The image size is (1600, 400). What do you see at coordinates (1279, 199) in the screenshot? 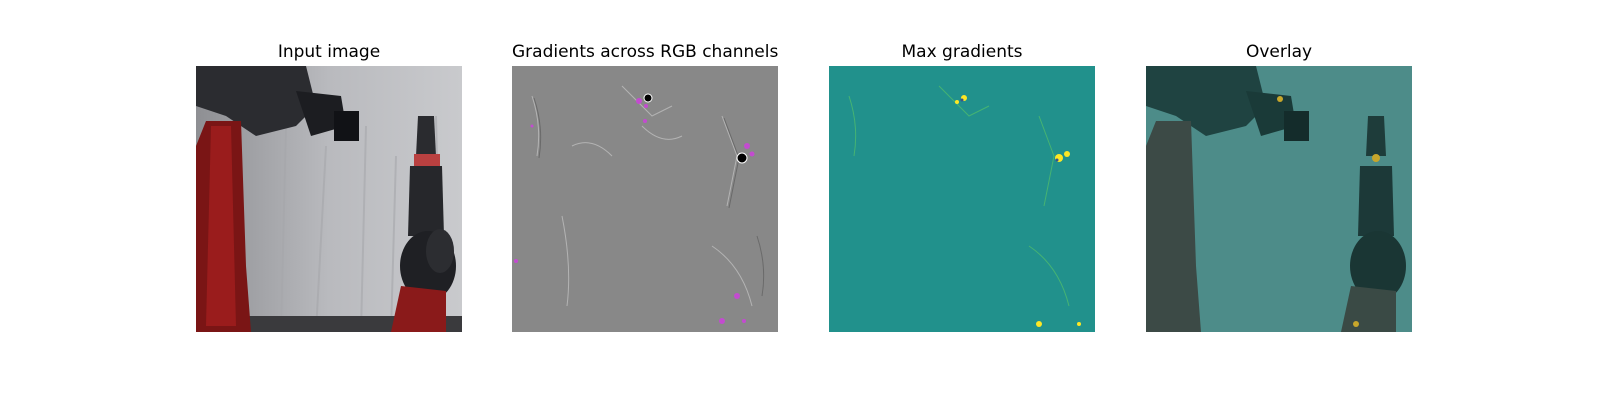
I see `overlay-image` at bounding box center [1279, 199].